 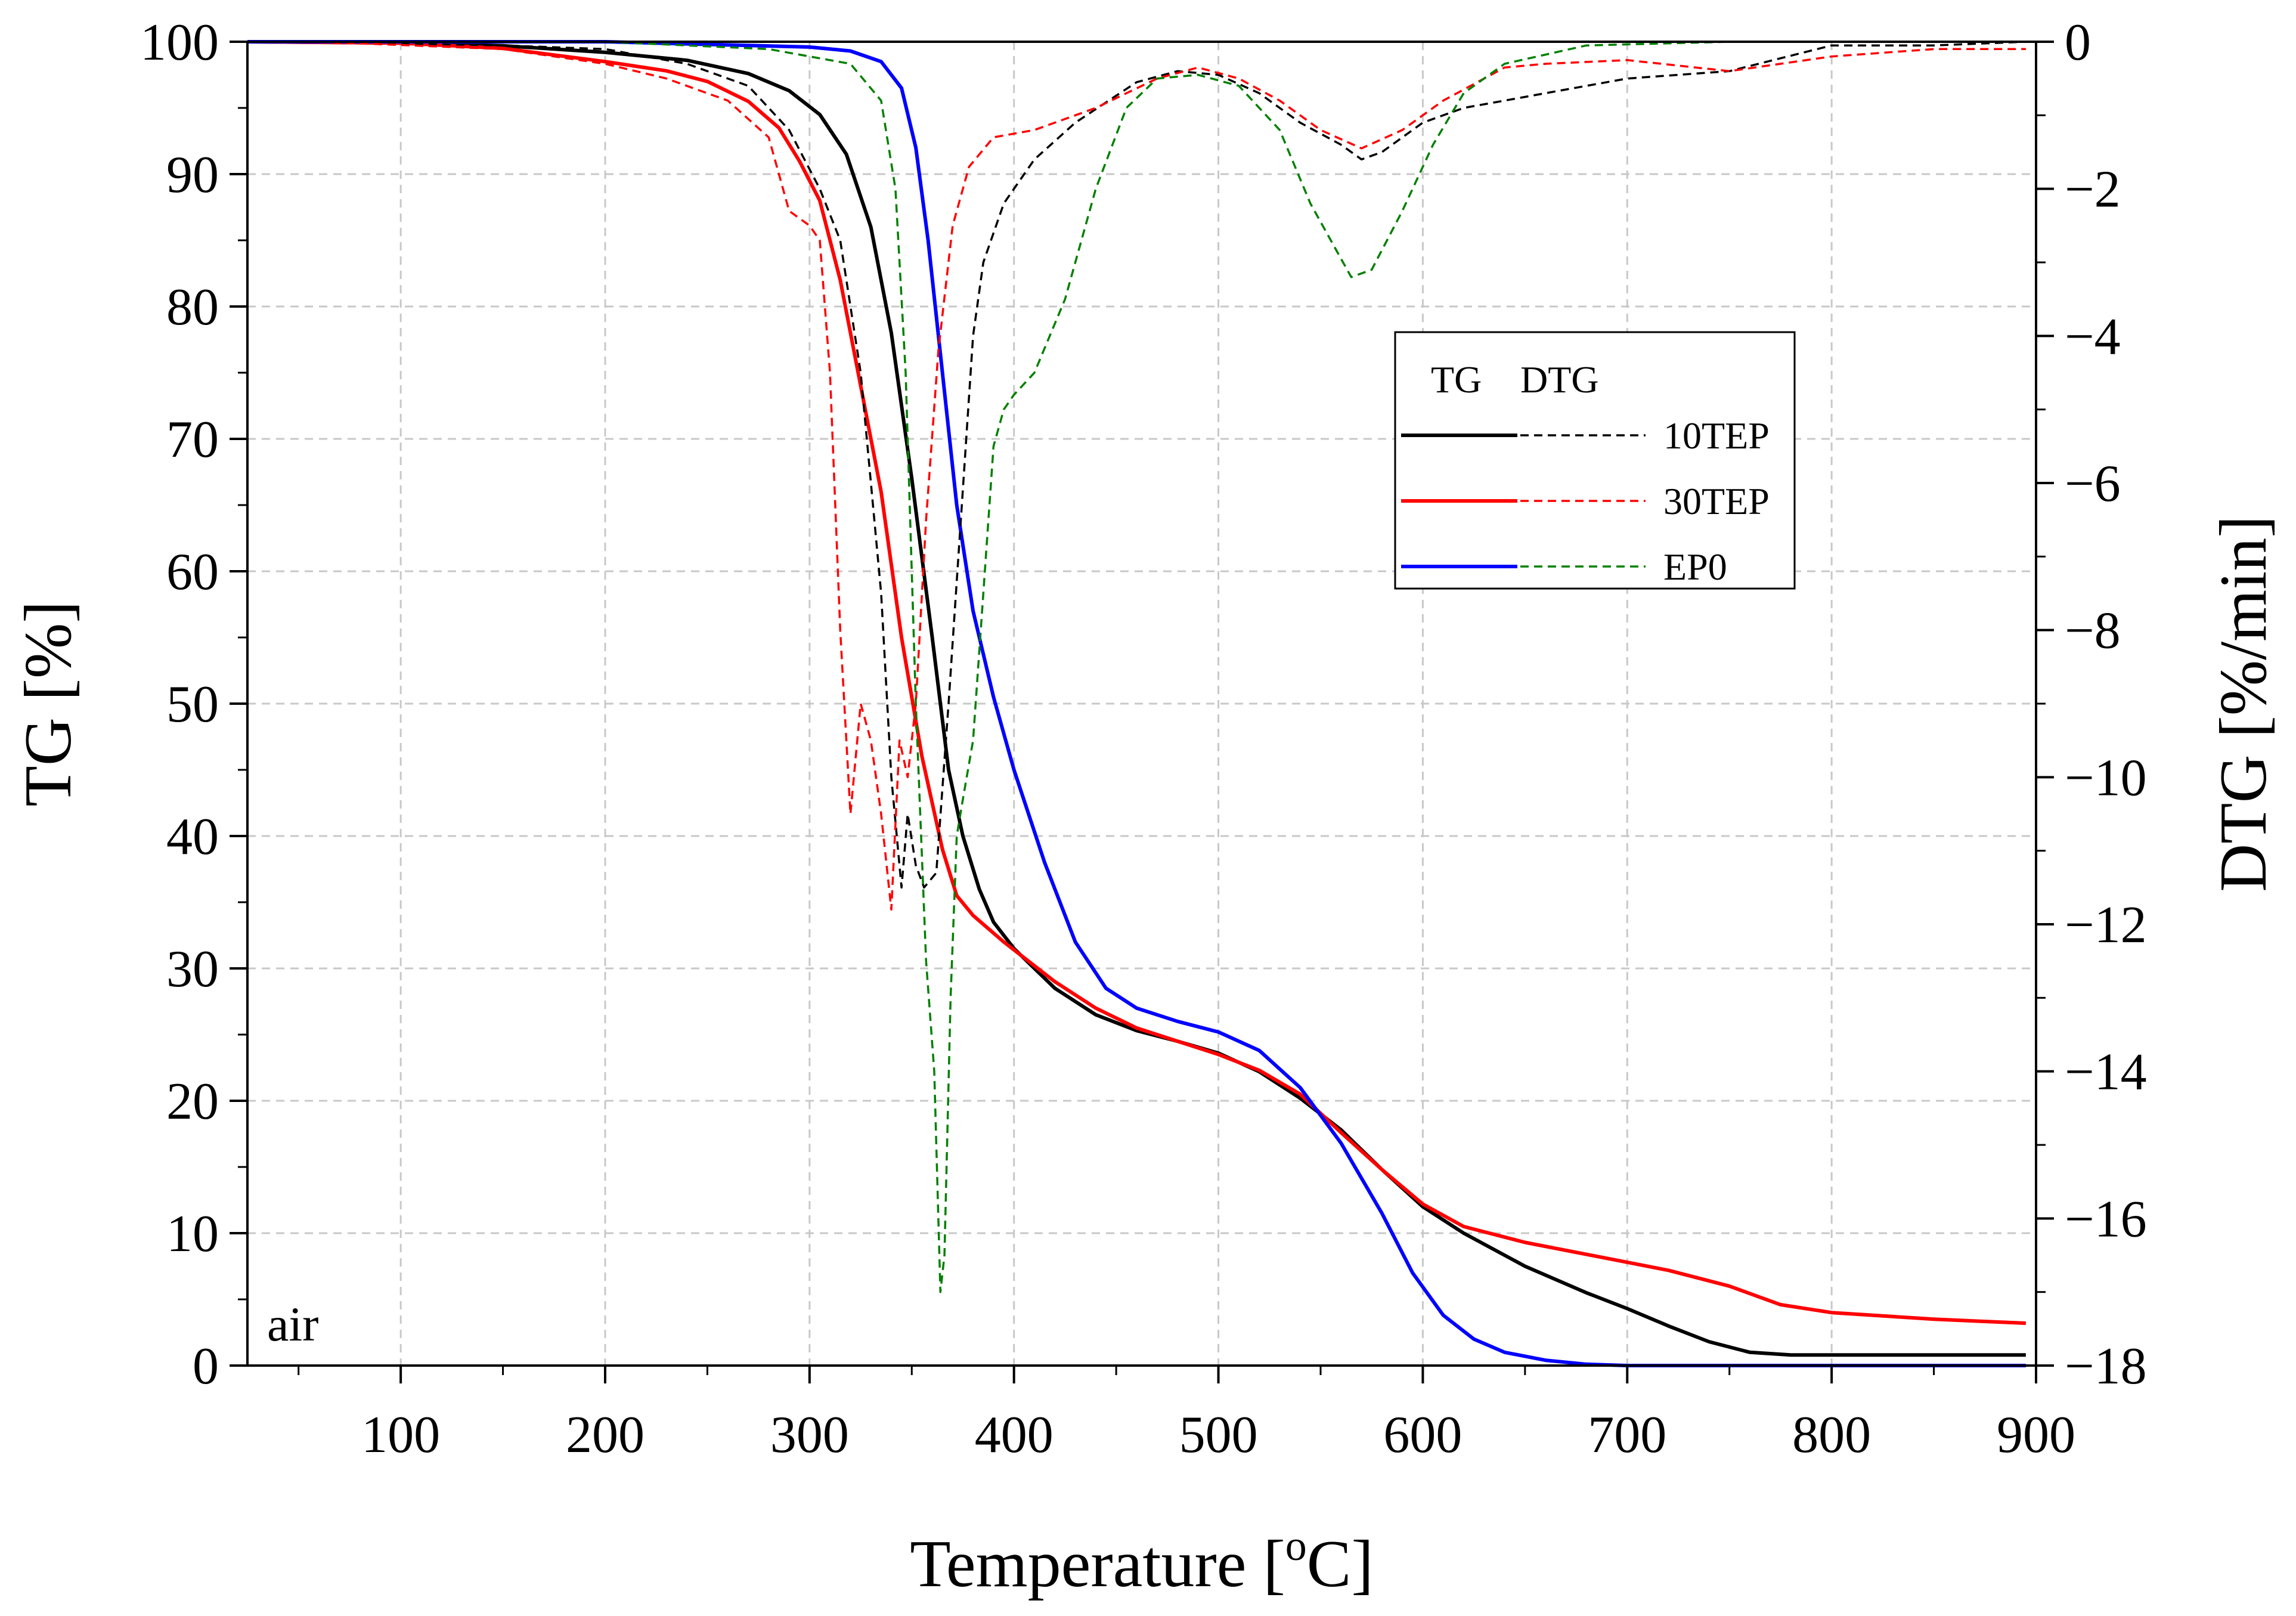 I want to click on y-tick-label: 70, so click(x=192, y=440).